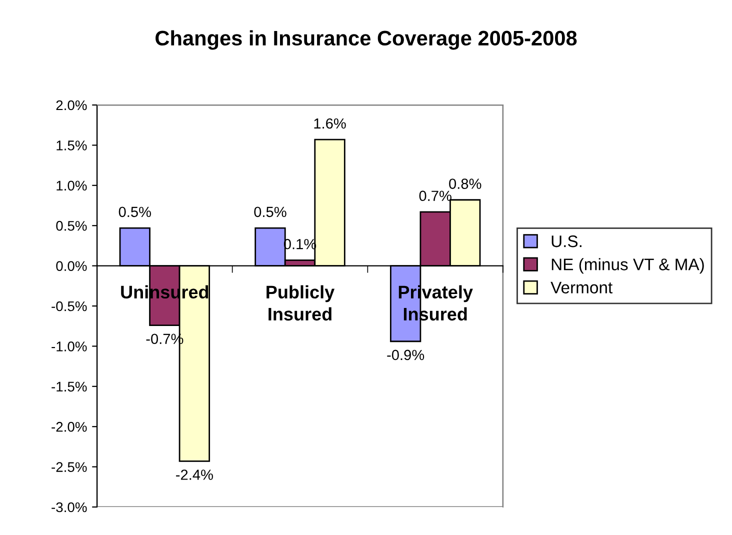  Describe the element at coordinates (628, 266) in the screenshot. I see `legend-label: NE (minus VT & MA)` at that location.